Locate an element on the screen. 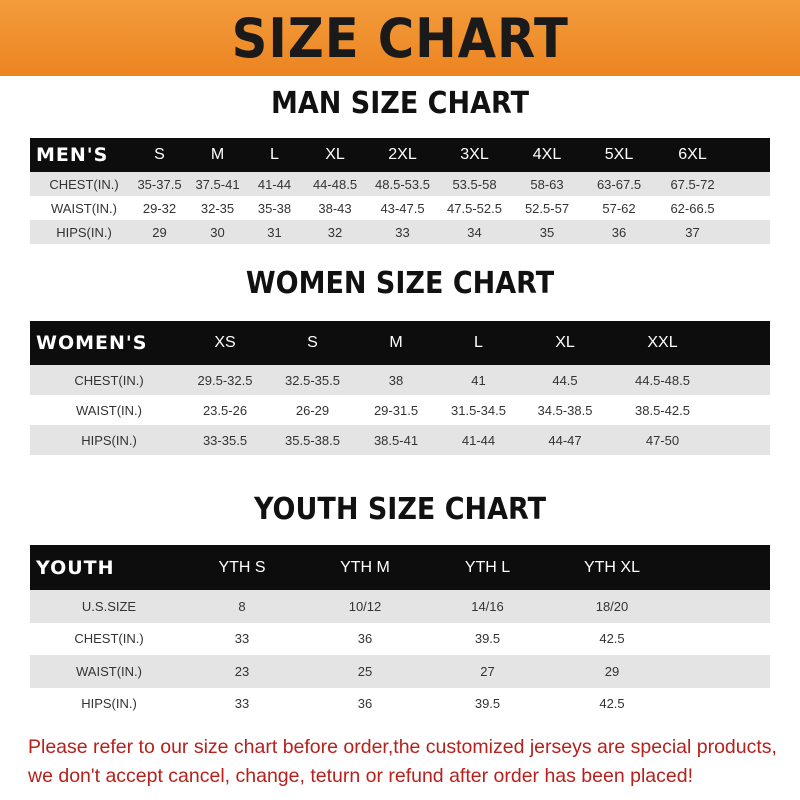 The height and width of the screenshot is (800, 800). size-cell: 37 is located at coordinates (692, 232).